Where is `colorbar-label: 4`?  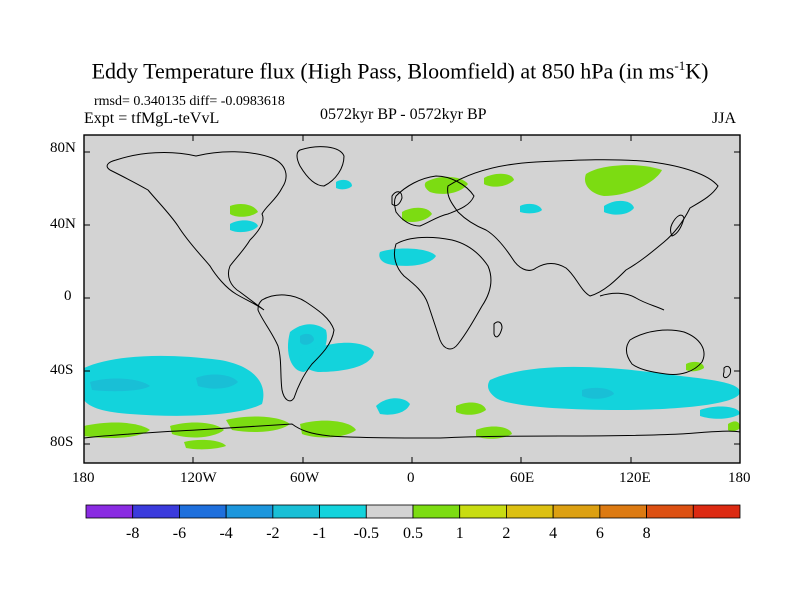
colorbar-label: 4 is located at coordinates (553, 533).